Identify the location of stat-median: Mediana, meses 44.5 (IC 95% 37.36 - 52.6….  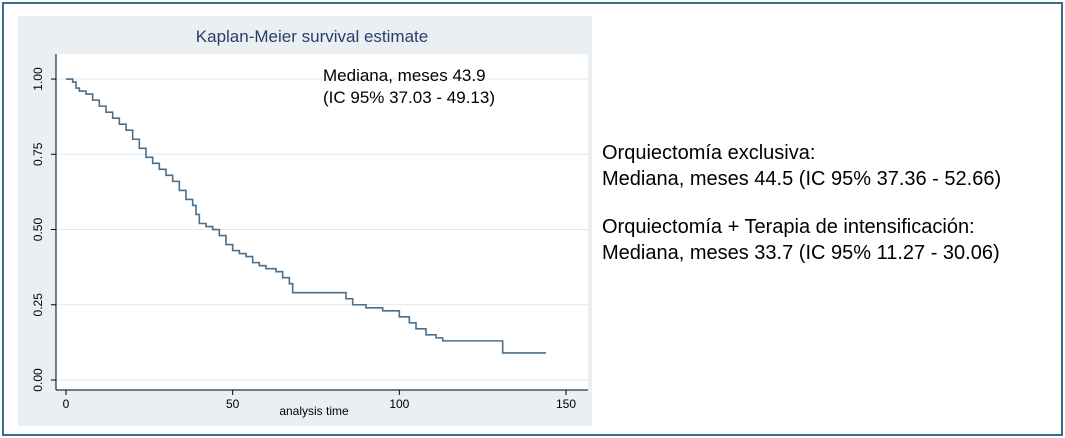
(802, 179).